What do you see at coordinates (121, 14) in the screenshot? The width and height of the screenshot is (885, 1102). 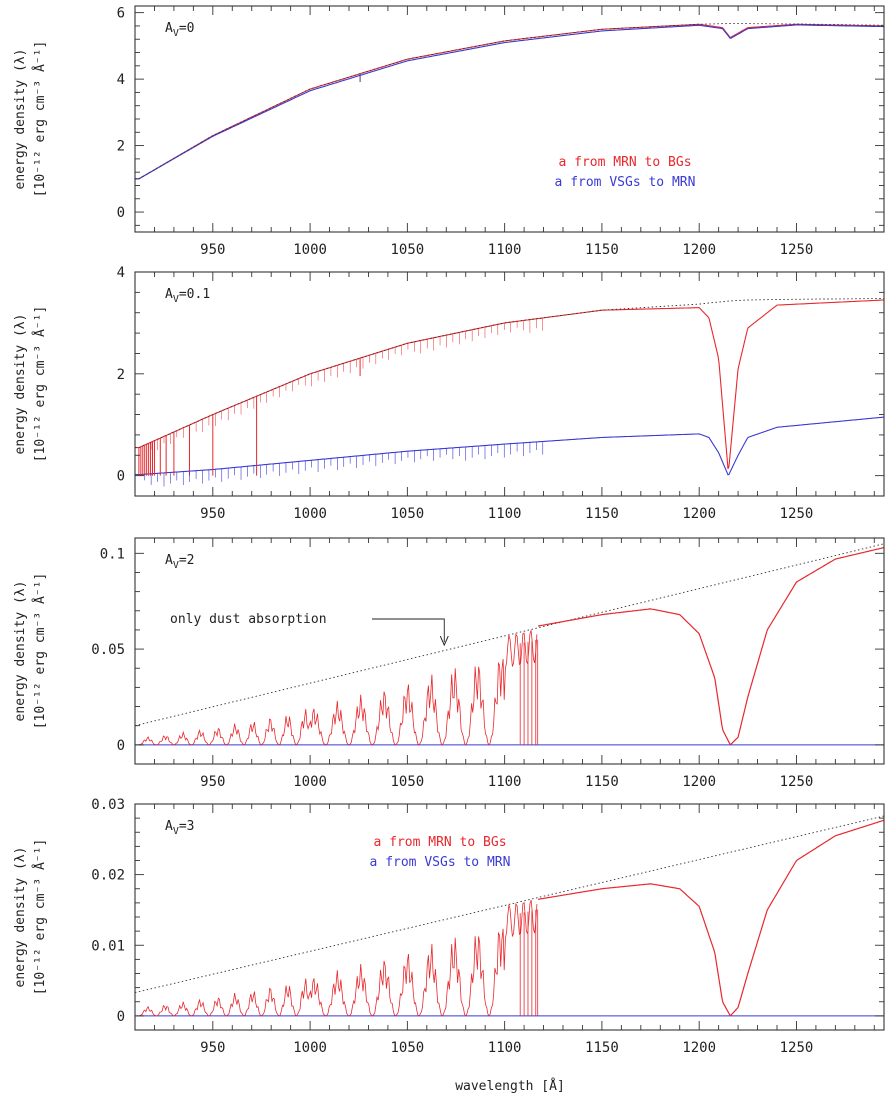 I see `y-tick-label: 6` at bounding box center [121, 14].